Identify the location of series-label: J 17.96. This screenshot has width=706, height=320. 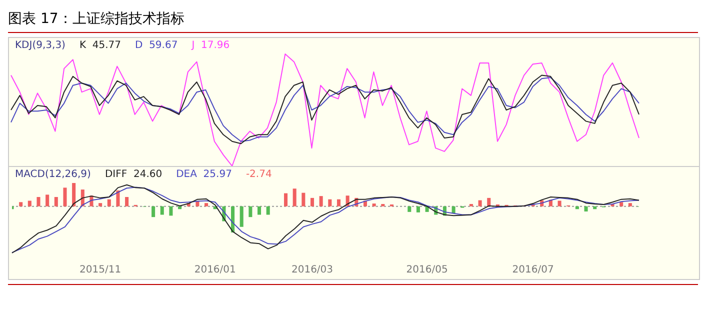
(211, 45).